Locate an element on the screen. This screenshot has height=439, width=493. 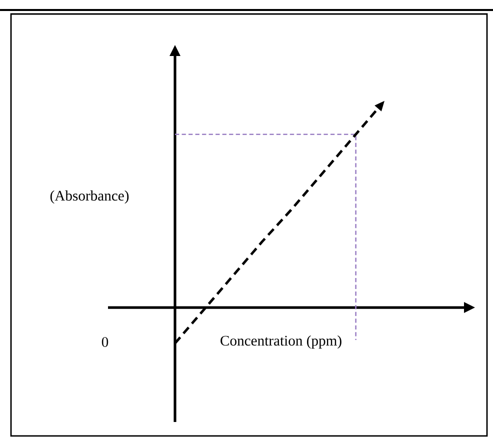
text: 0 is located at coordinates (105, 342).